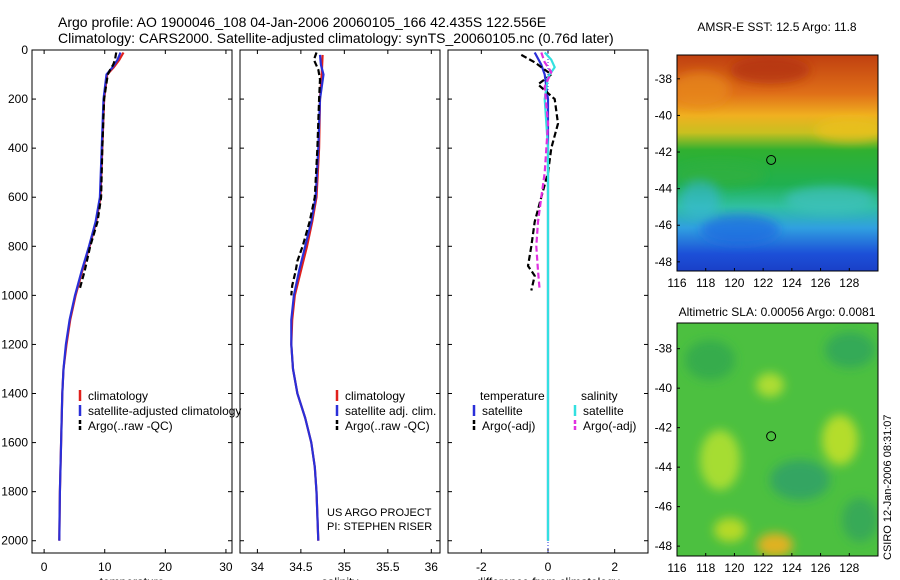 Image resolution: width=900 pixels, height=580 pixels. What do you see at coordinates (18, 246) in the screenshot?
I see `y-tick-label: 800` at bounding box center [18, 246].